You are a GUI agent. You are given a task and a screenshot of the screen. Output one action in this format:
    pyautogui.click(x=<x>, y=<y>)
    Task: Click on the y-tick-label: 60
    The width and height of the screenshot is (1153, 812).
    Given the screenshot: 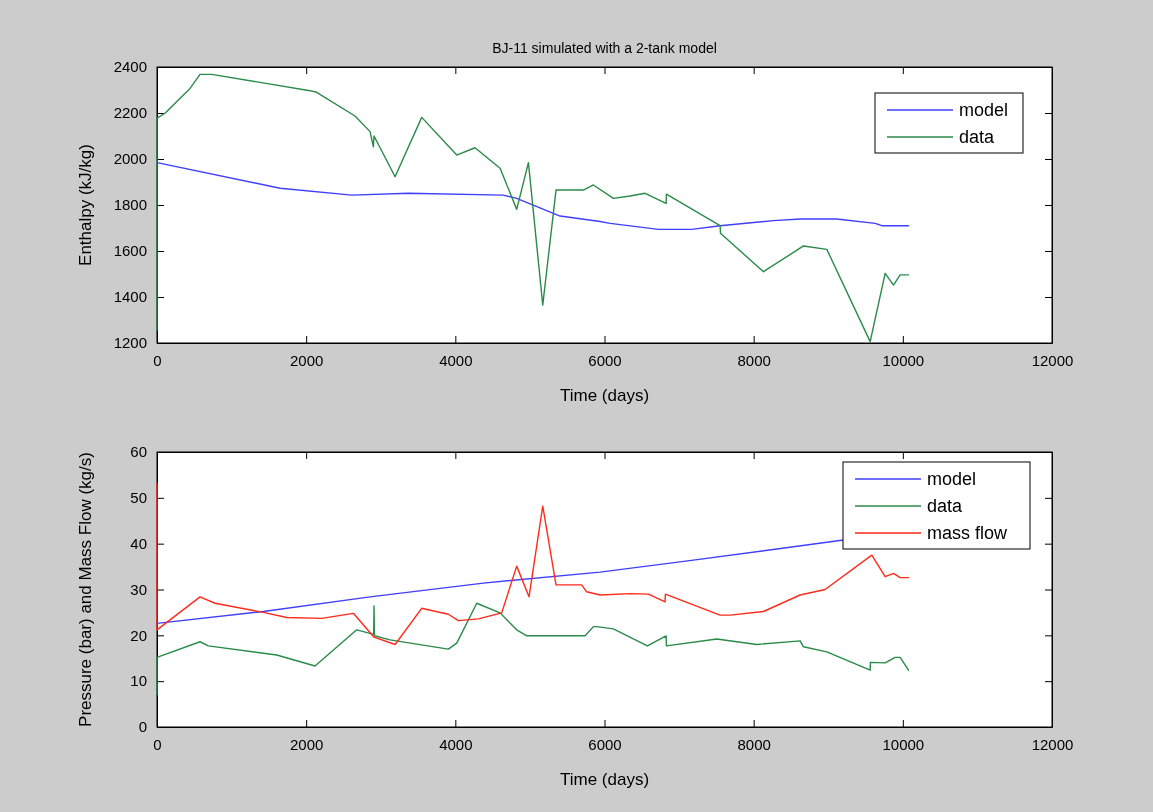 What is the action you would take?
    pyautogui.click(x=138, y=452)
    